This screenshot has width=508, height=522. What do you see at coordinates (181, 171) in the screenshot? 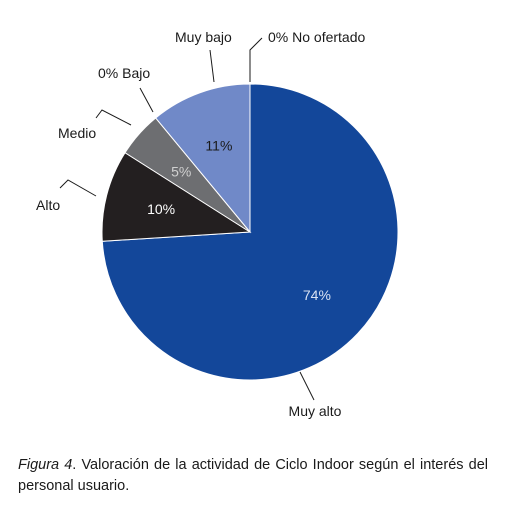
I see `pie-percent-medio: 5%` at bounding box center [181, 171].